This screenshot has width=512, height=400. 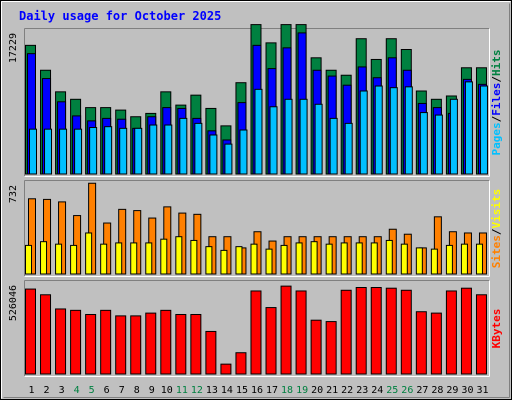 I want to click on day-label: 4, so click(x=77, y=390).